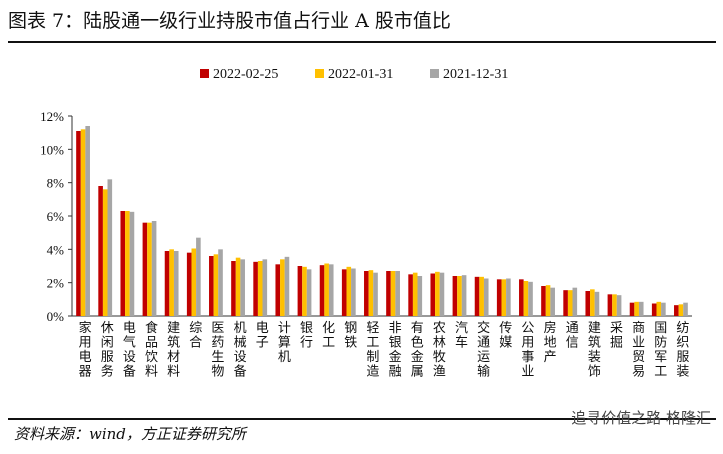  I want to click on x-tick-label: 医药生物, so click(217, 350).